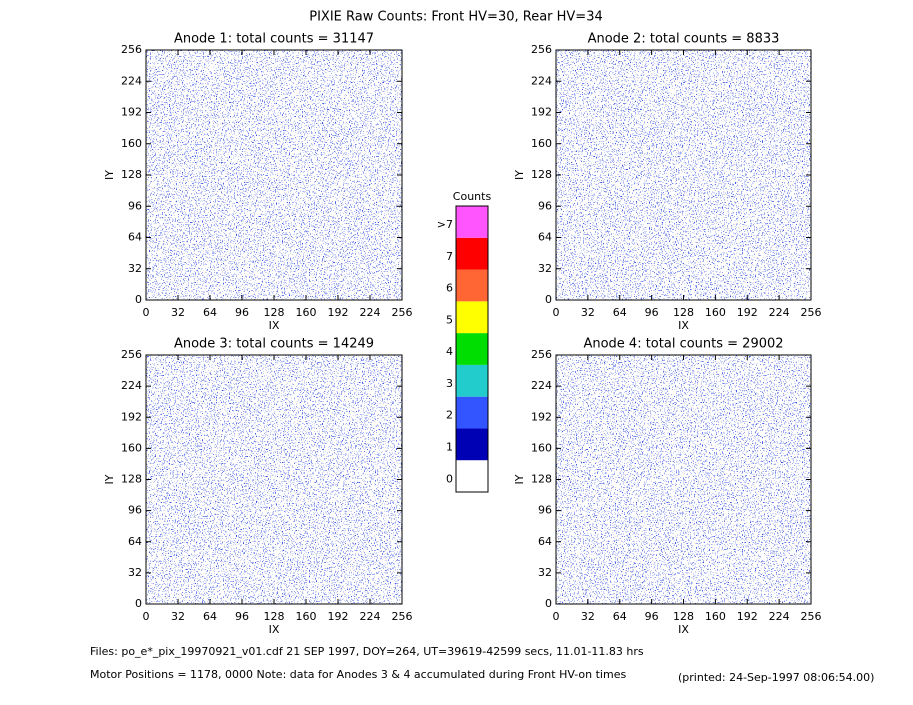 This screenshot has height=705, width=913. Describe the element at coordinates (449, 447) in the screenshot. I see `colorbar-label: 1` at that location.